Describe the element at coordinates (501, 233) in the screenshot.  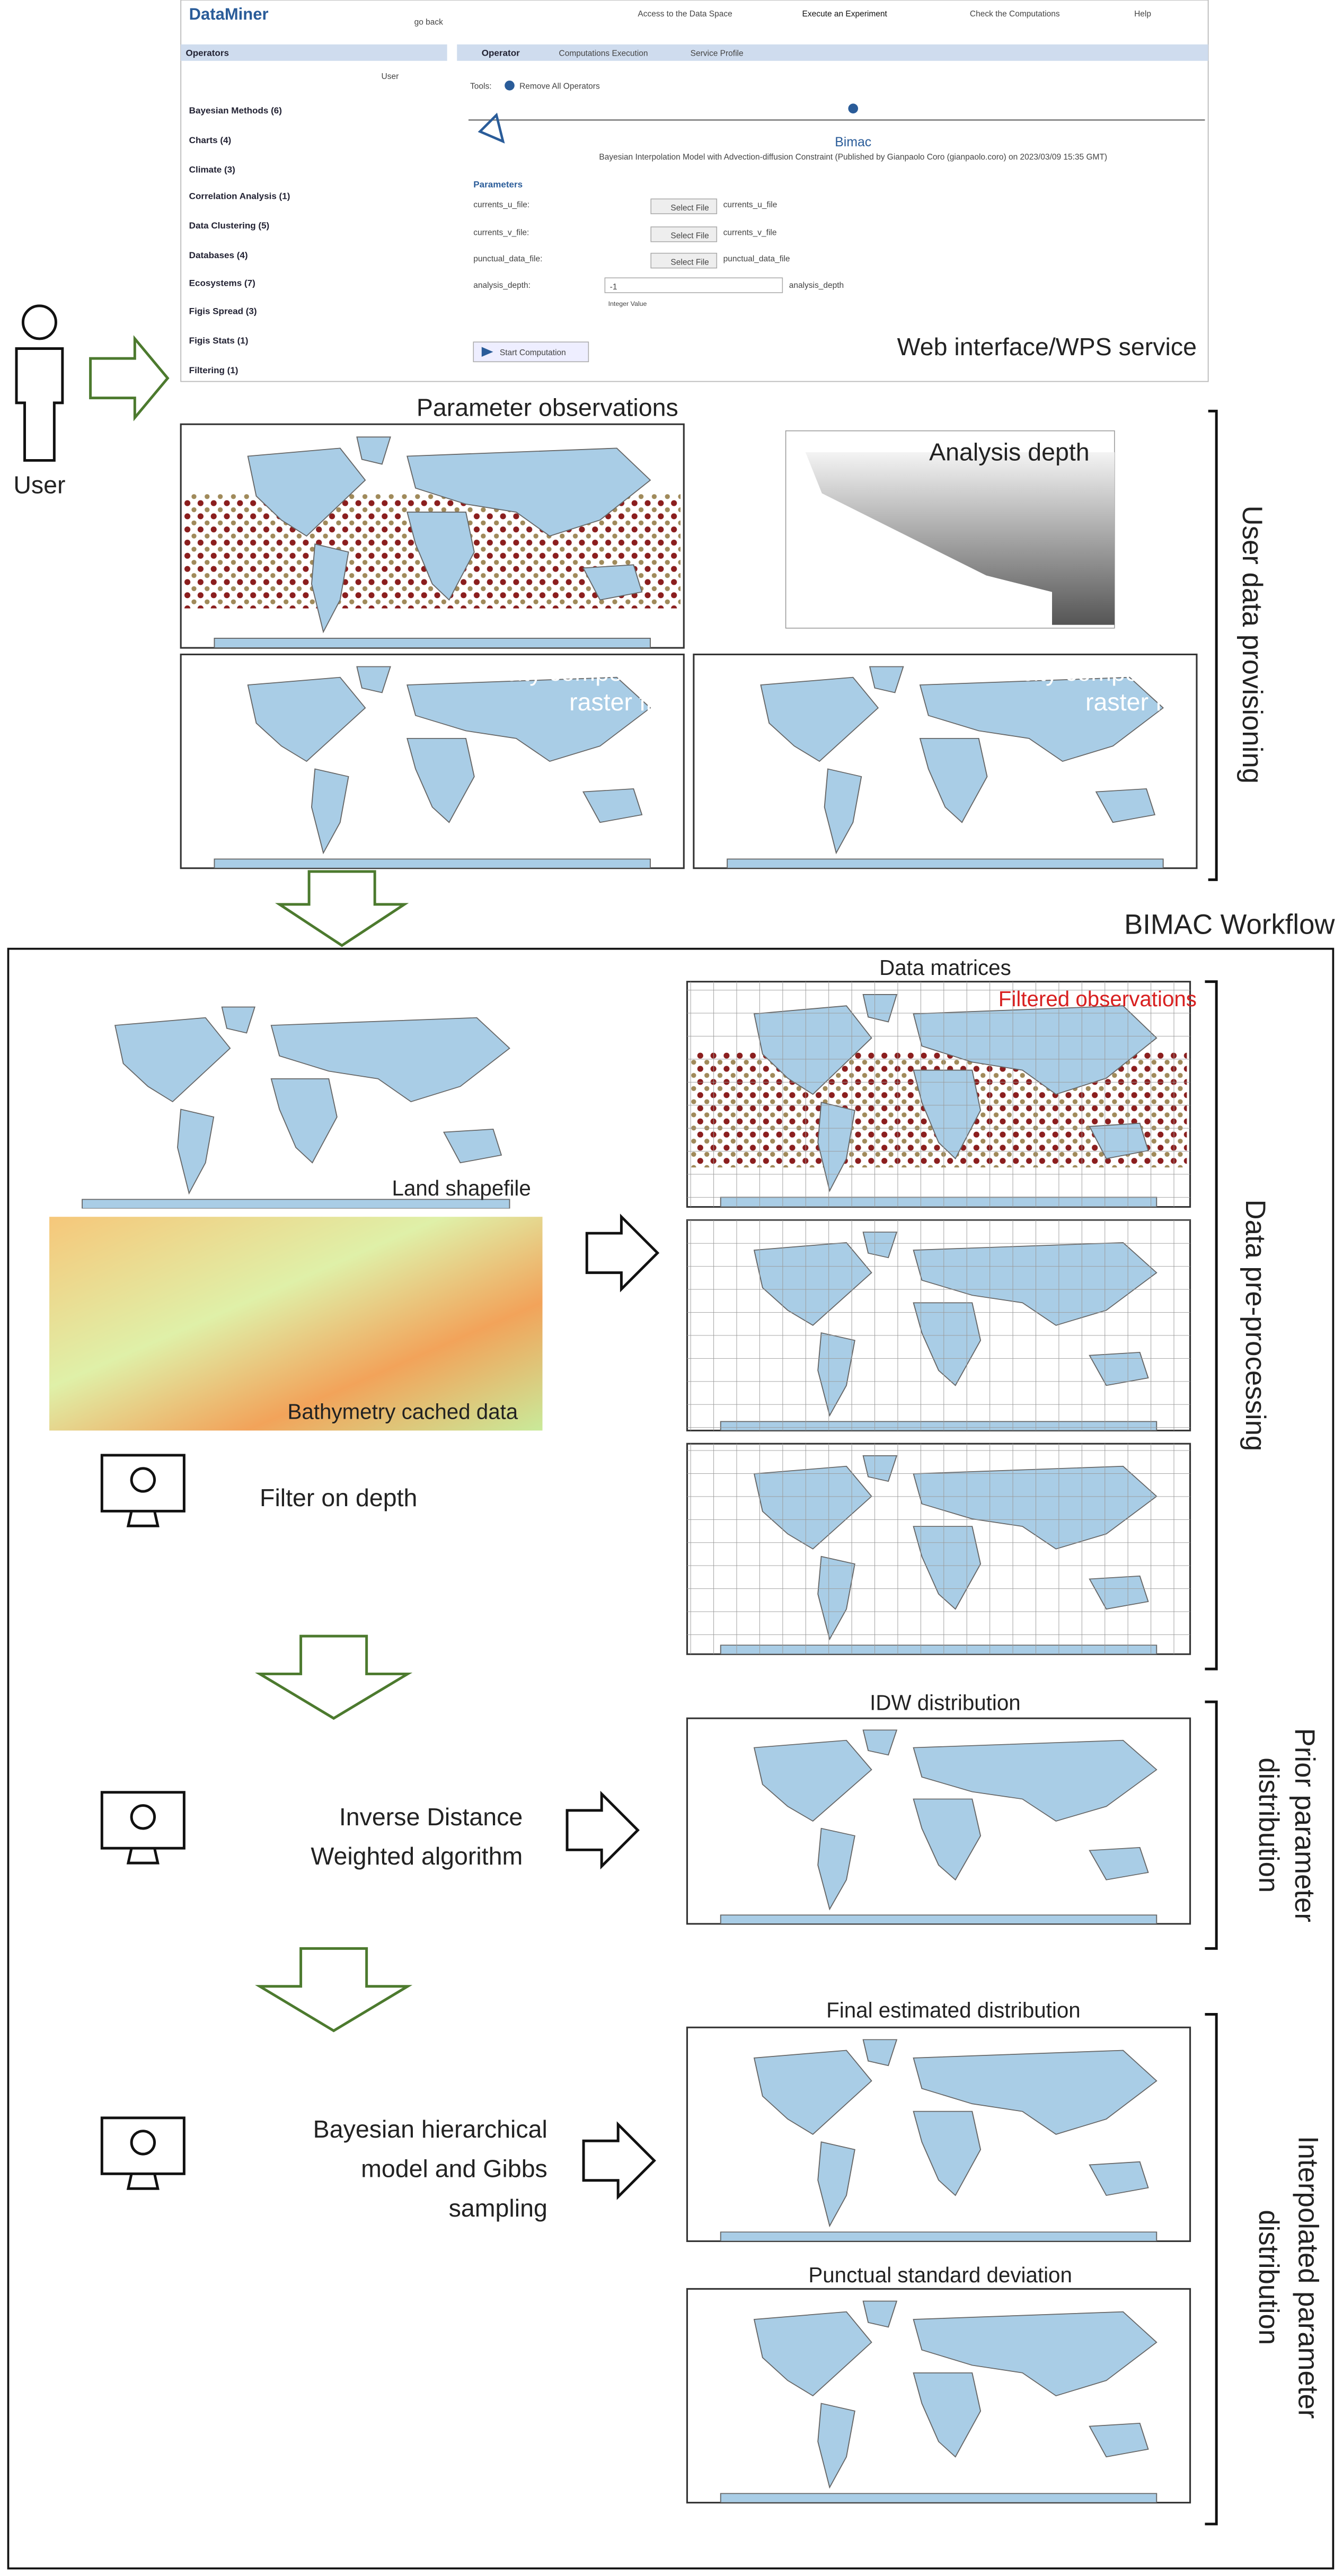
I see `param-name: currents_v_file:` at that location.